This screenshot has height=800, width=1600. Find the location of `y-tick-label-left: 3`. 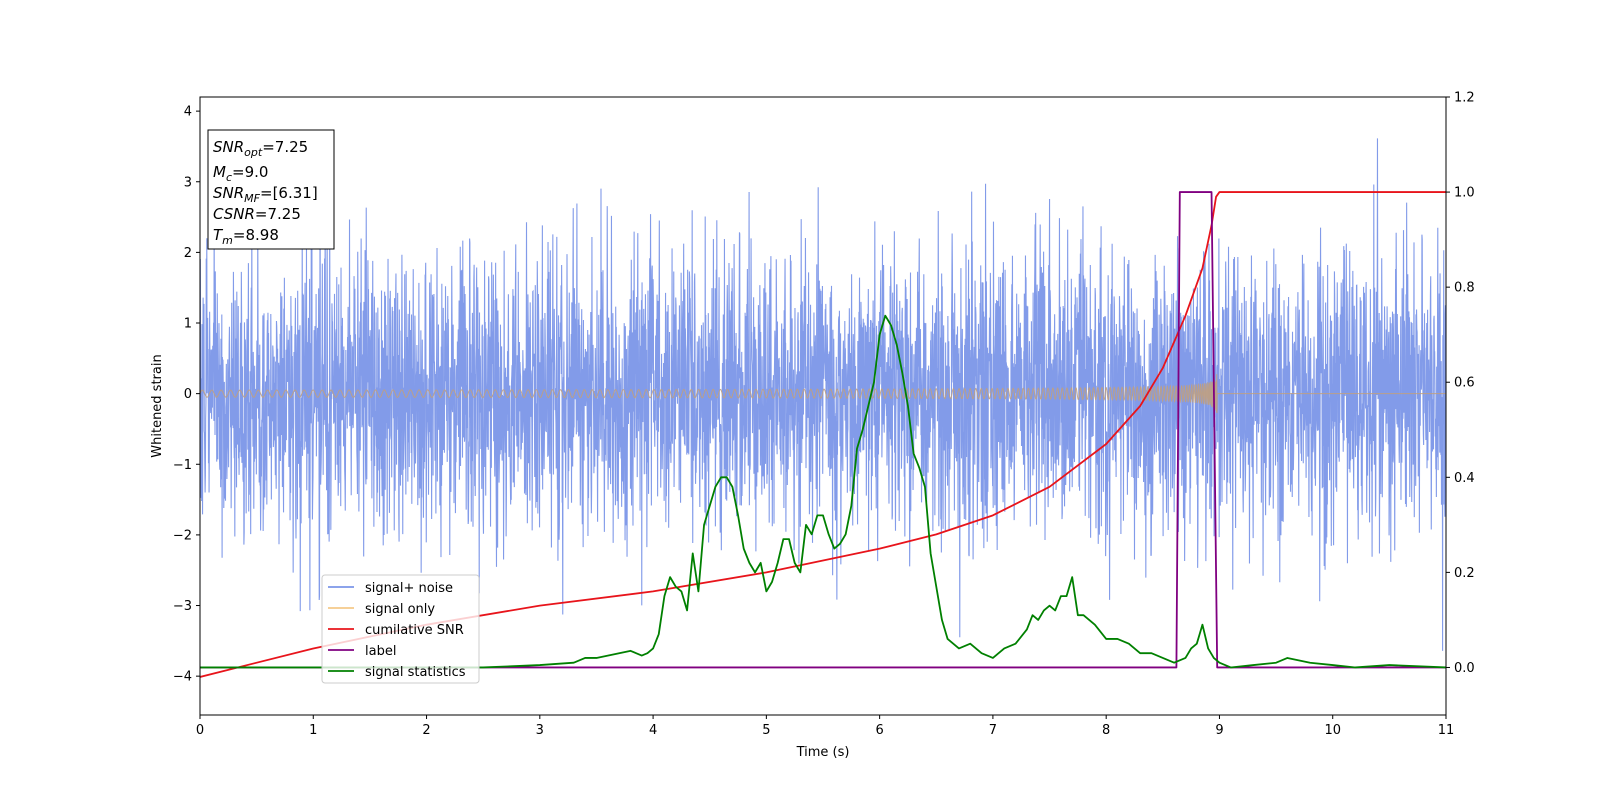

y-tick-label-left: 3 is located at coordinates (188, 182).